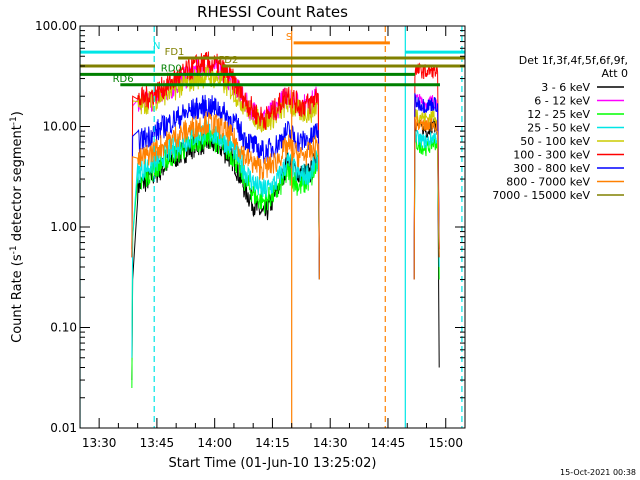  What do you see at coordinates (615, 73) in the screenshot?
I see `legend-header-attenuator: Att 0` at bounding box center [615, 73].